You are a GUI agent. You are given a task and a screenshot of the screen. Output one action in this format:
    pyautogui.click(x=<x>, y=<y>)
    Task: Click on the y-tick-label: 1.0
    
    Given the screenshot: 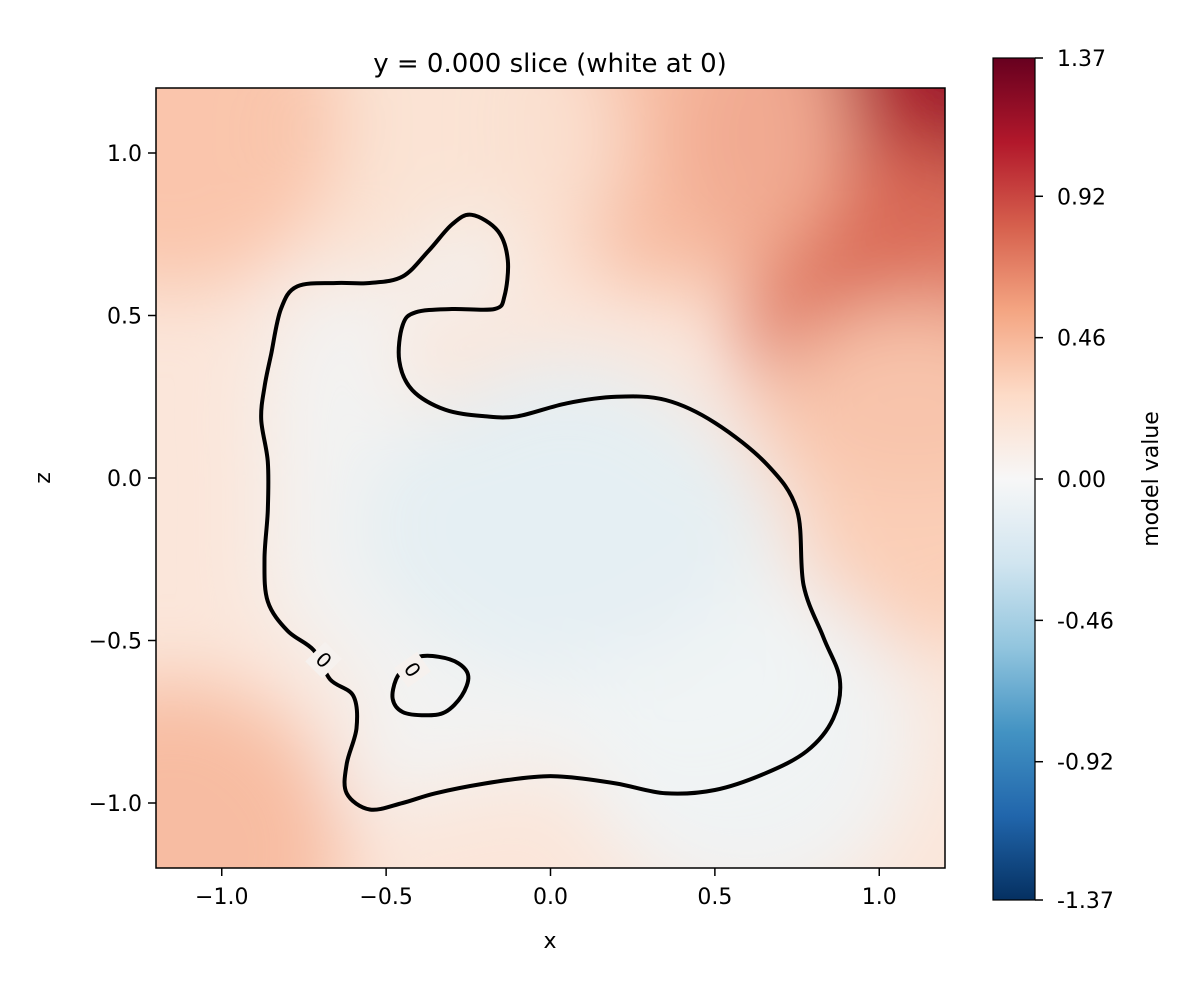 What is the action you would take?
    pyautogui.click(x=124, y=154)
    